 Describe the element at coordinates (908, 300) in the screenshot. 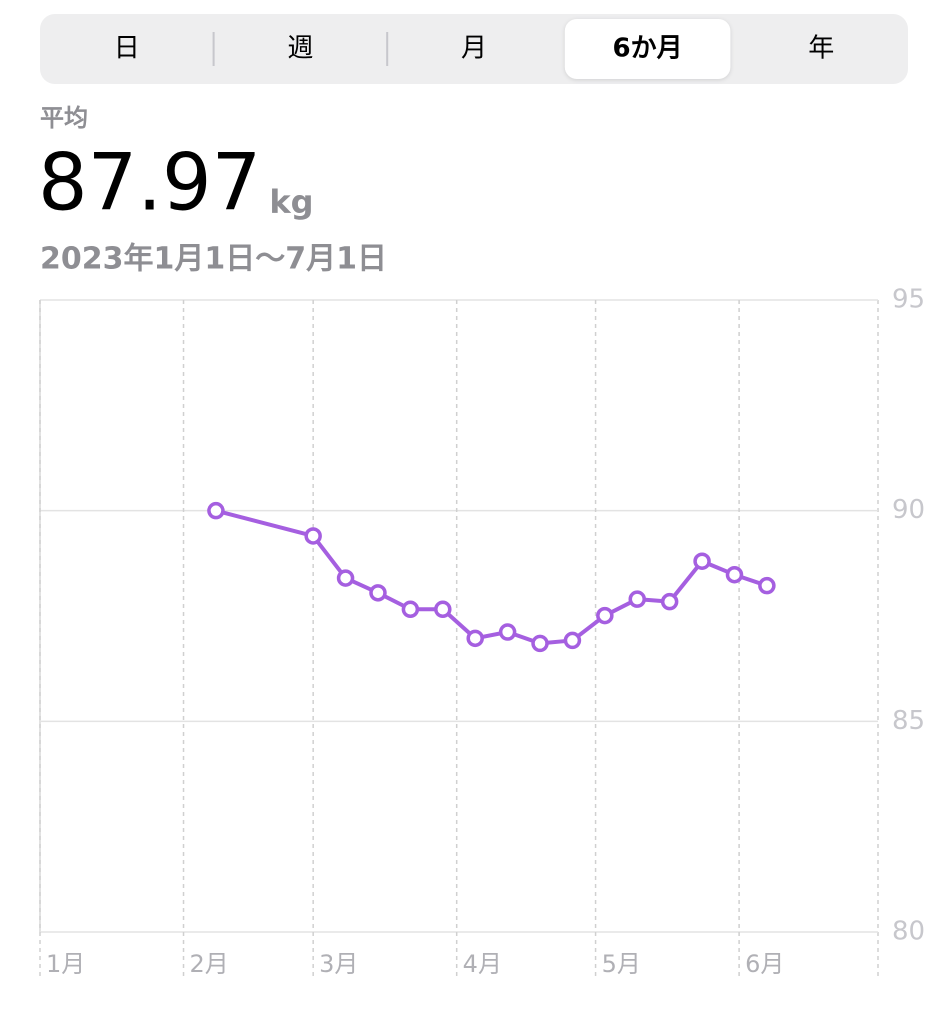

I see `y-tick-label: 95` at that location.